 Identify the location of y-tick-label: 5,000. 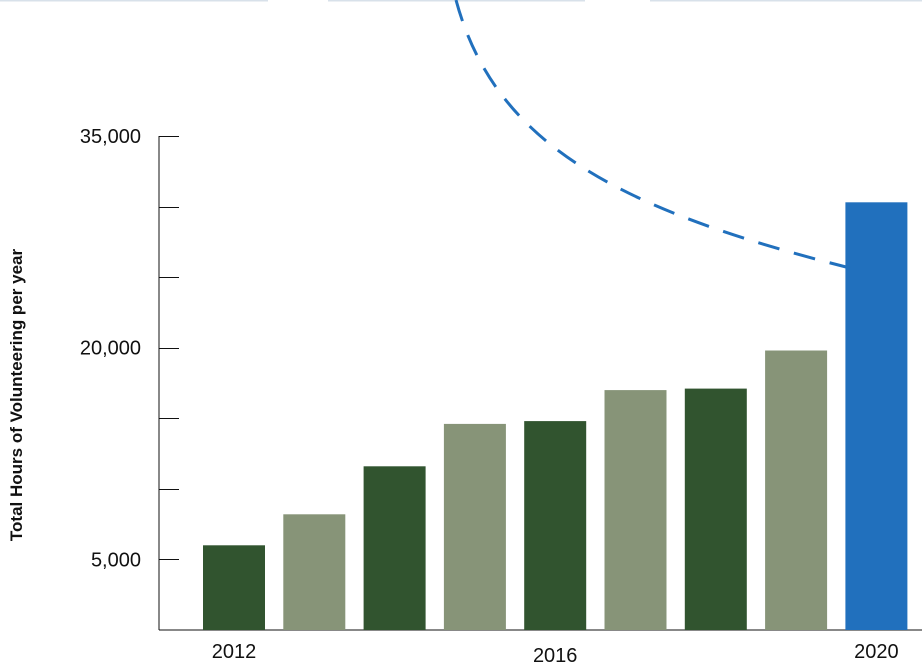
(116, 560).